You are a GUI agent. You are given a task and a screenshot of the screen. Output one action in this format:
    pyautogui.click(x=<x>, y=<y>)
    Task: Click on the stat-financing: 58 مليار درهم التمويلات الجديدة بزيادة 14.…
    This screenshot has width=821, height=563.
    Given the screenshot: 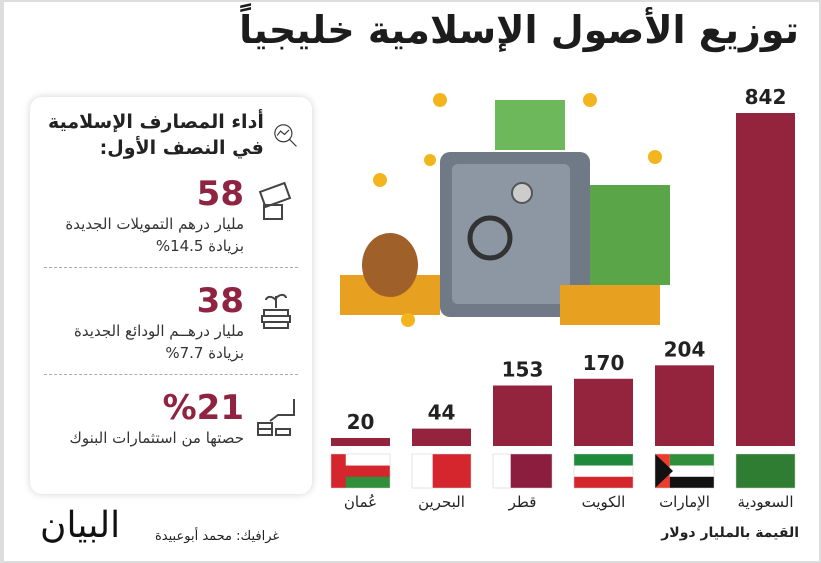 What is the action you would take?
    pyautogui.click(x=171, y=216)
    